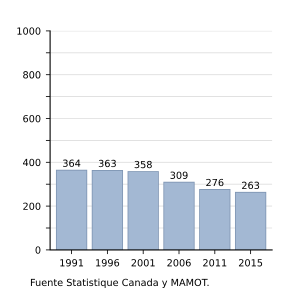 Image resolution: width=300 pixels, height=300 pixels. Describe the element at coordinates (38, 250) in the screenshot. I see `y-tick-label: 0` at that location.